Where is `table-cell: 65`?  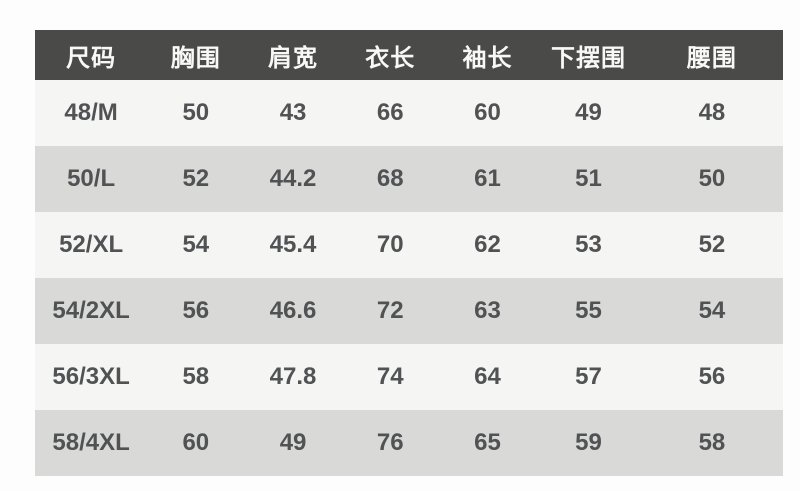 table-cell: 65 is located at coordinates (487, 442).